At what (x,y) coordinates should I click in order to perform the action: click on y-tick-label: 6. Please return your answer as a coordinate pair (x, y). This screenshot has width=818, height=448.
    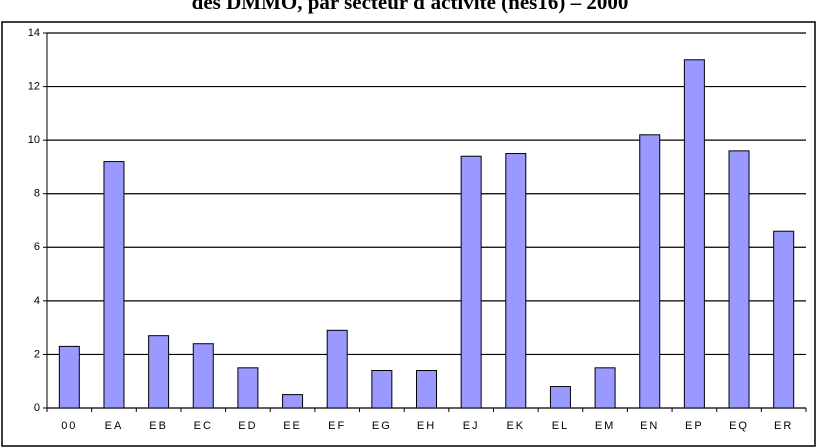
    Looking at the image, I should click on (37, 247).